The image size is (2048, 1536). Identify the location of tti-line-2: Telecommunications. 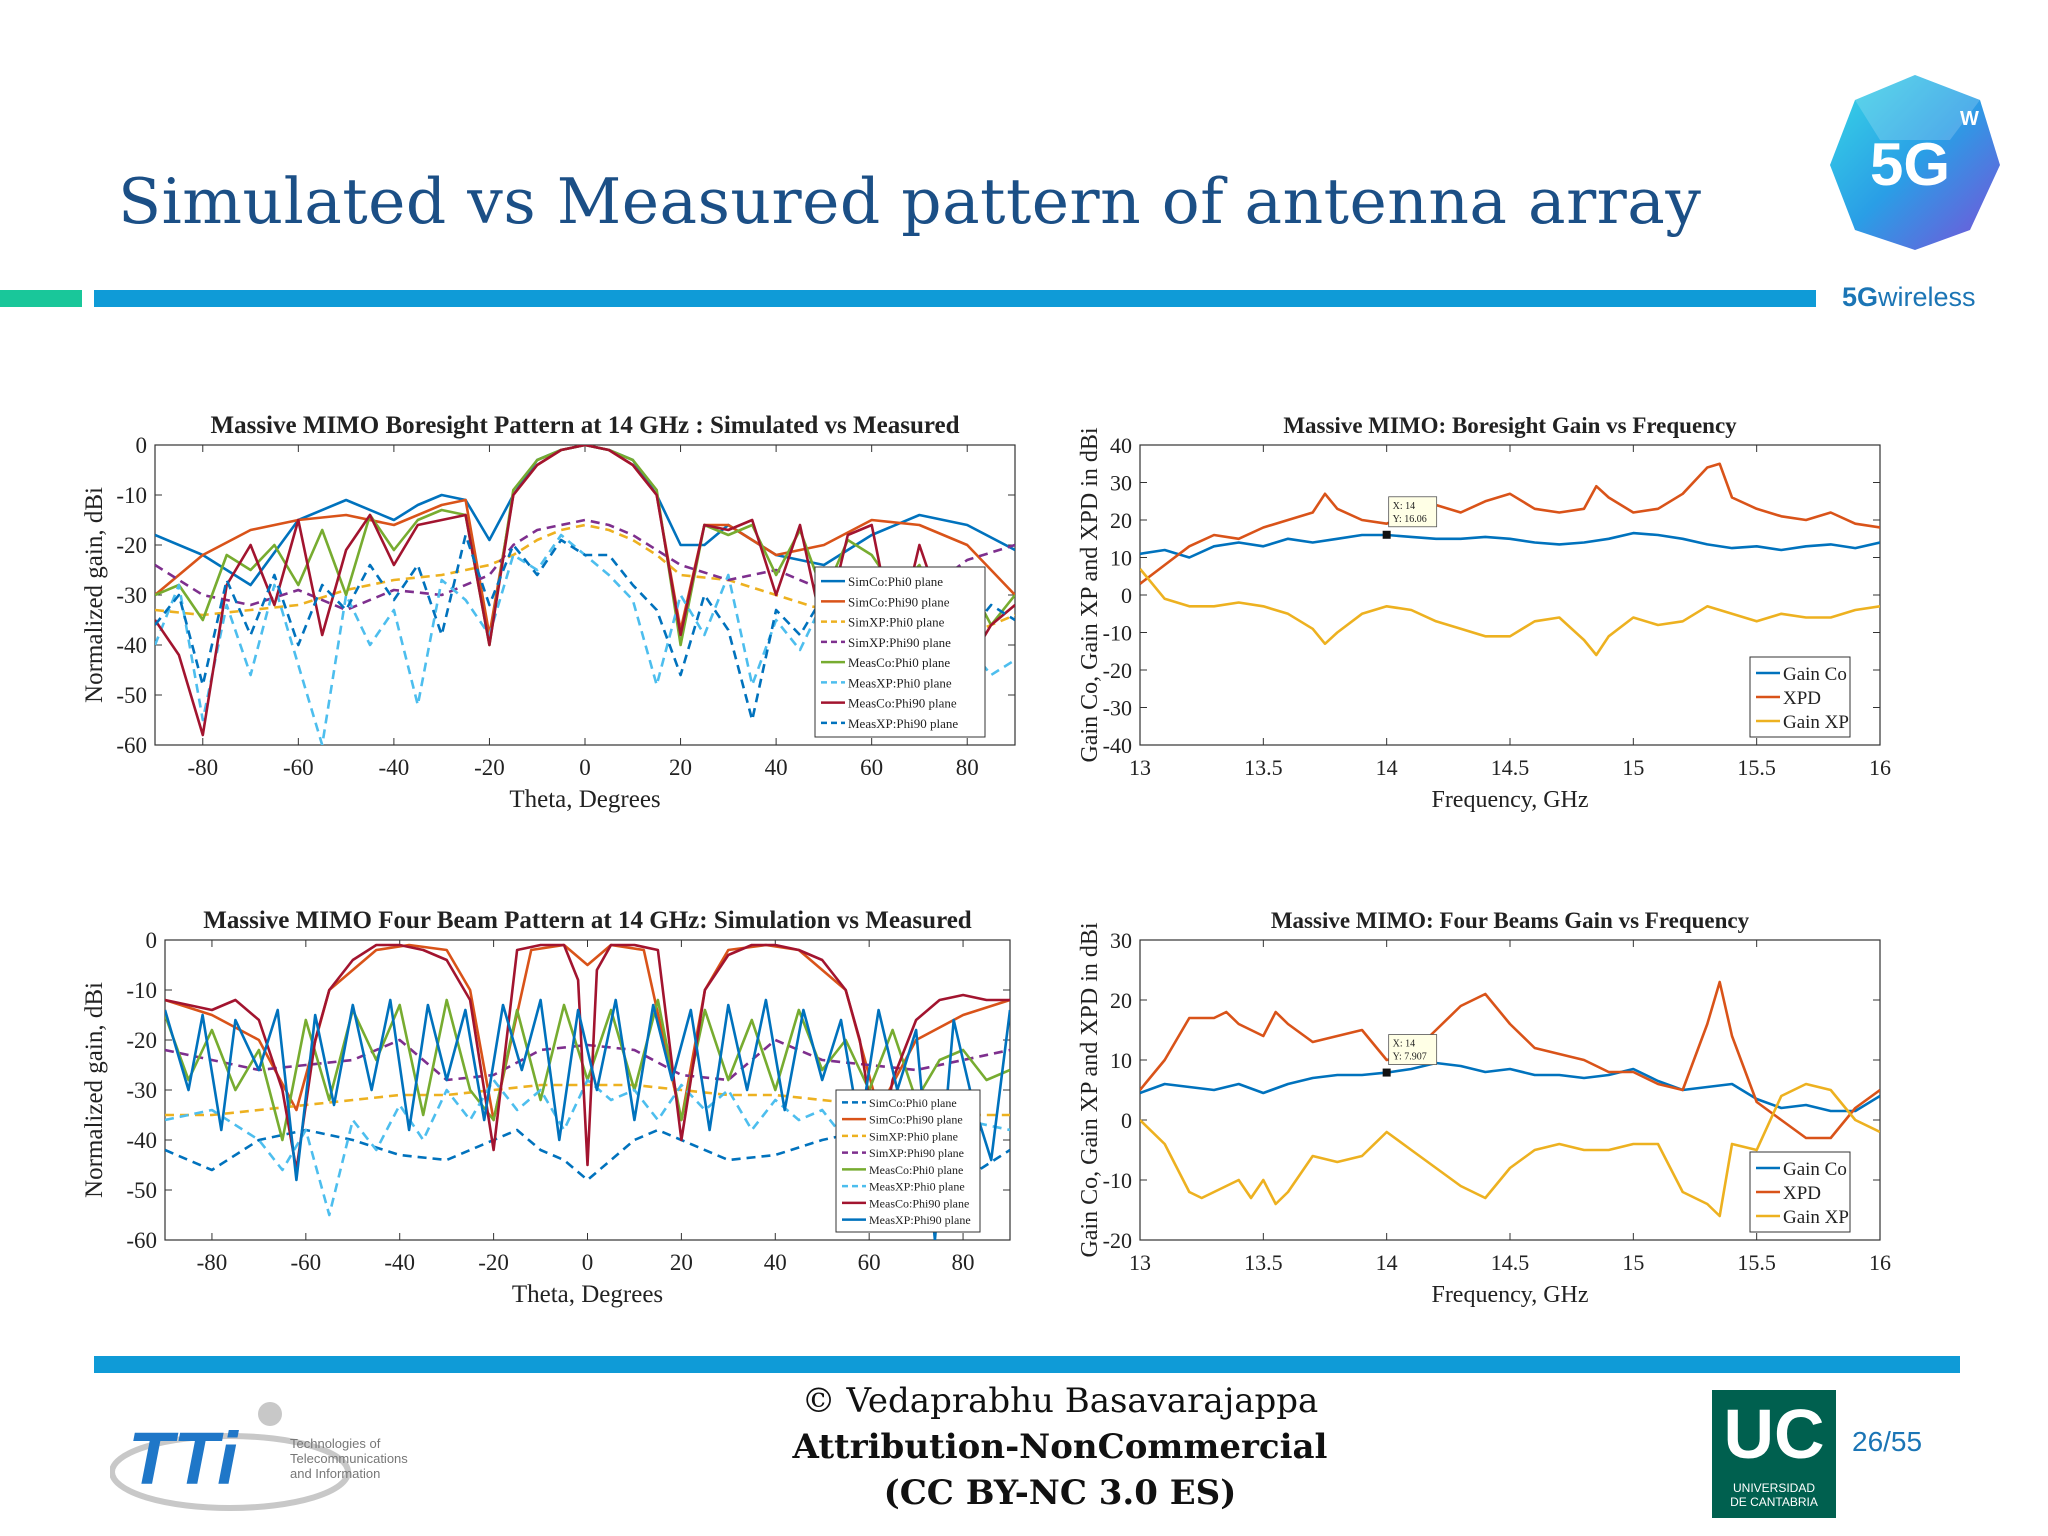
(349, 1458).